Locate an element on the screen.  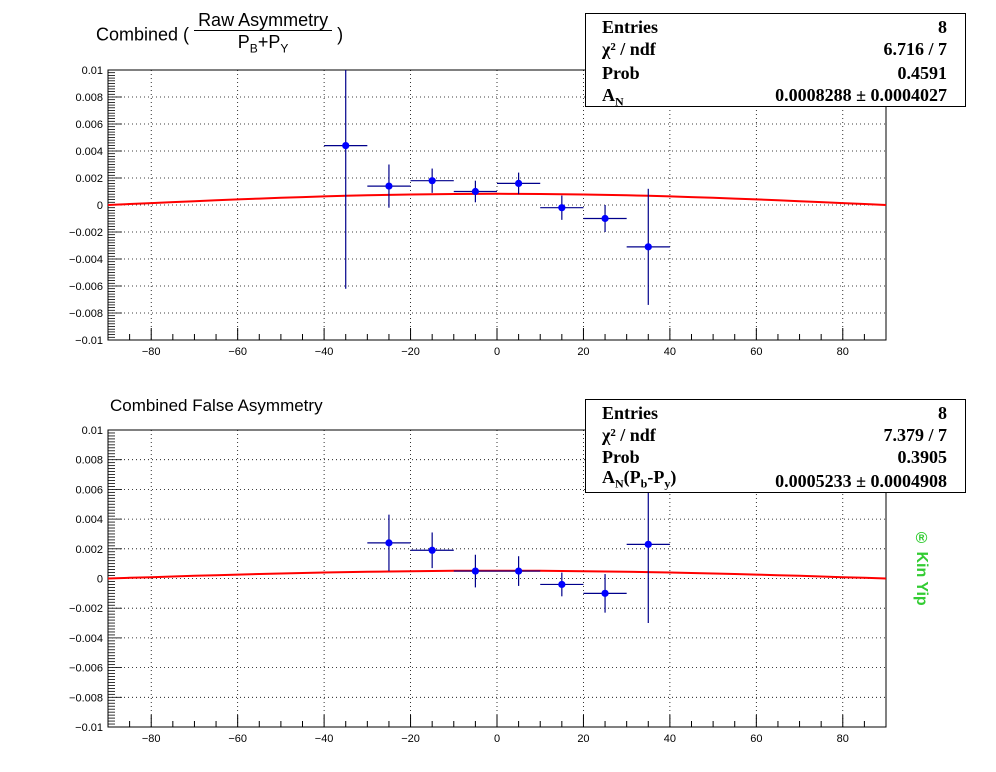
stats-prob-value: 0.3905 is located at coordinates (922, 457).